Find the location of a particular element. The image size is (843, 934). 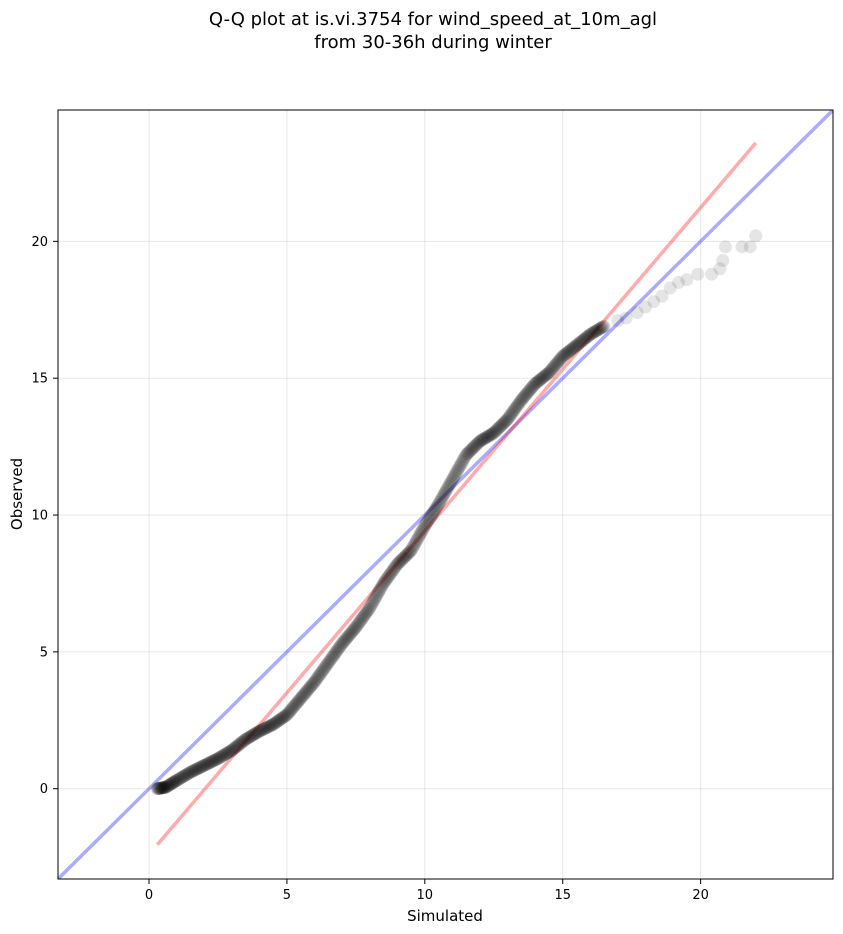

x-tick-label: 5 is located at coordinates (287, 895).